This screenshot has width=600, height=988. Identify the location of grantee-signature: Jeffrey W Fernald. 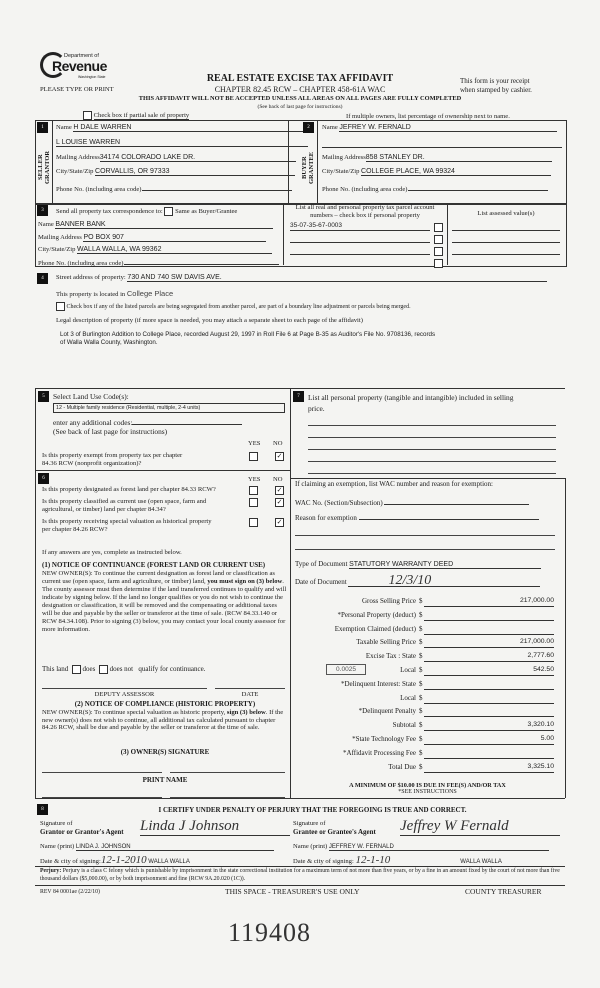
(480, 827).